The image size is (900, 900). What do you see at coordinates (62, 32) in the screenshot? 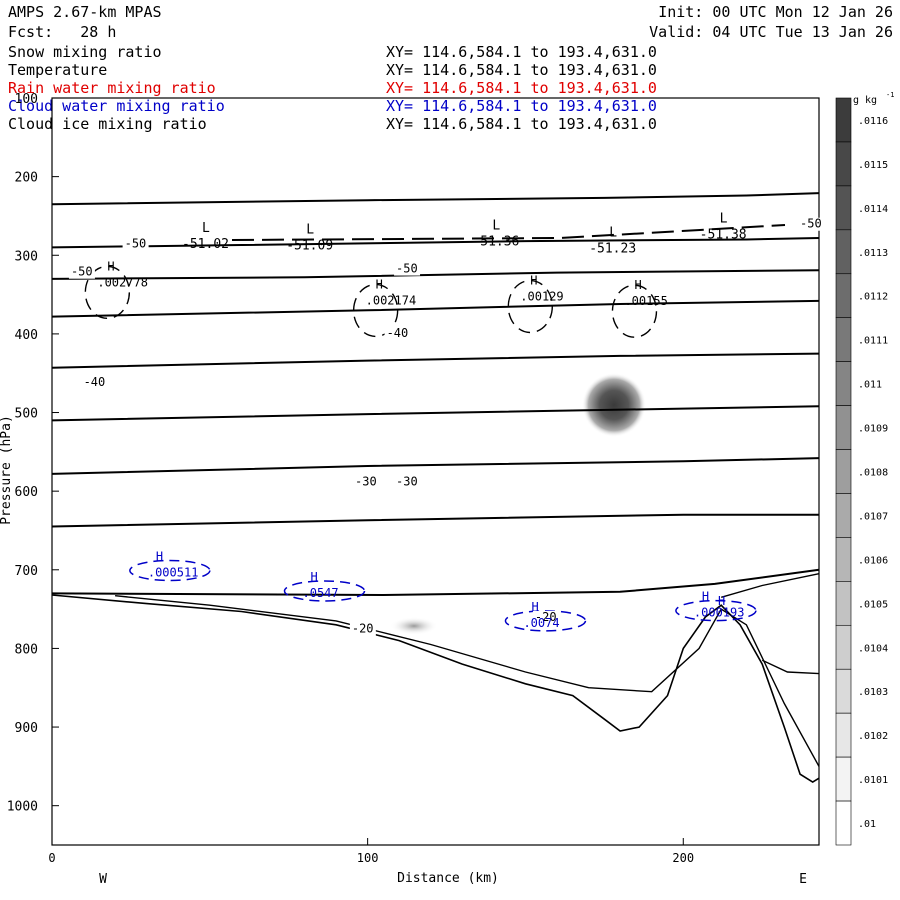
I see `forecast-hour: Fcst: 28 h` at bounding box center [62, 32].